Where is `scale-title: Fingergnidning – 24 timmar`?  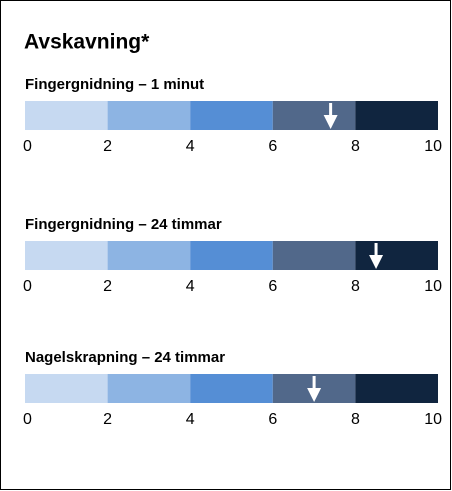 scale-title: Fingergnidning – 24 timmar is located at coordinates (123, 224).